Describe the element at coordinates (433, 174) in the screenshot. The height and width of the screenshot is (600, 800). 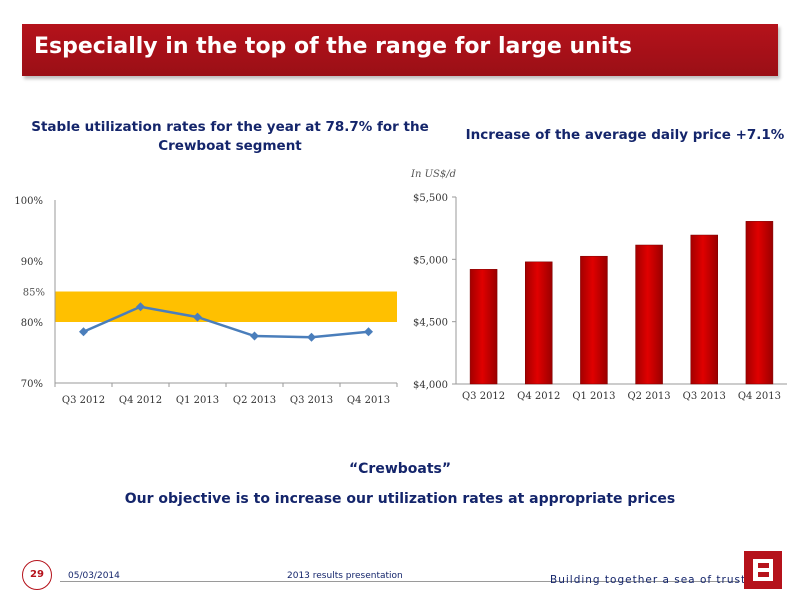
I see `unit-label: In US$/d` at that location.